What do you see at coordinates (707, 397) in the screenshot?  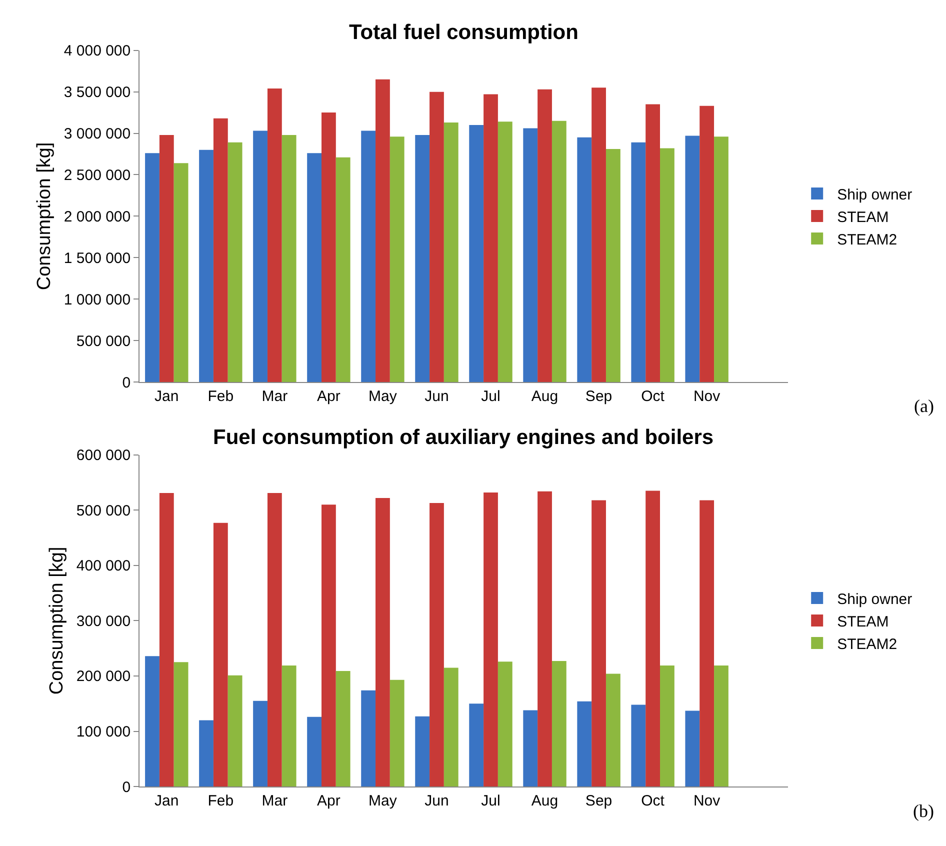 I see `x-tick-label: Nov` at bounding box center [707, 397].